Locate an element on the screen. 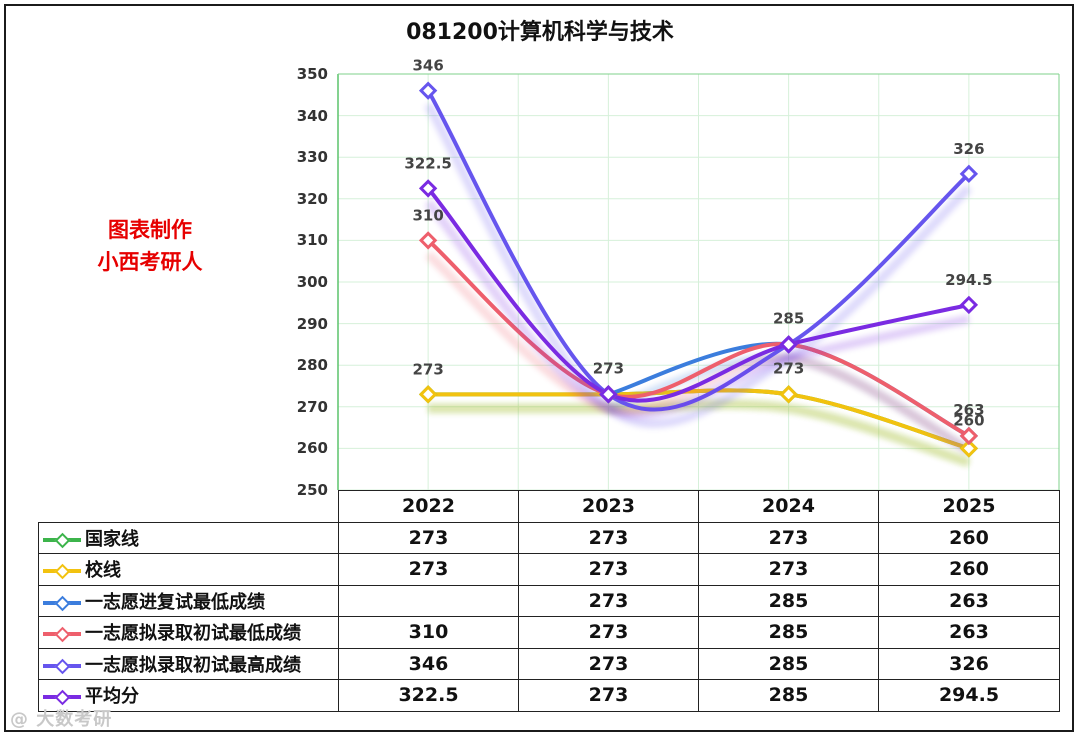 This screenshot has height=738, width=1080. table-row: 一志愿拟录取初试最低成绩 310 273 285 263 is located at coordinates (549, 632).